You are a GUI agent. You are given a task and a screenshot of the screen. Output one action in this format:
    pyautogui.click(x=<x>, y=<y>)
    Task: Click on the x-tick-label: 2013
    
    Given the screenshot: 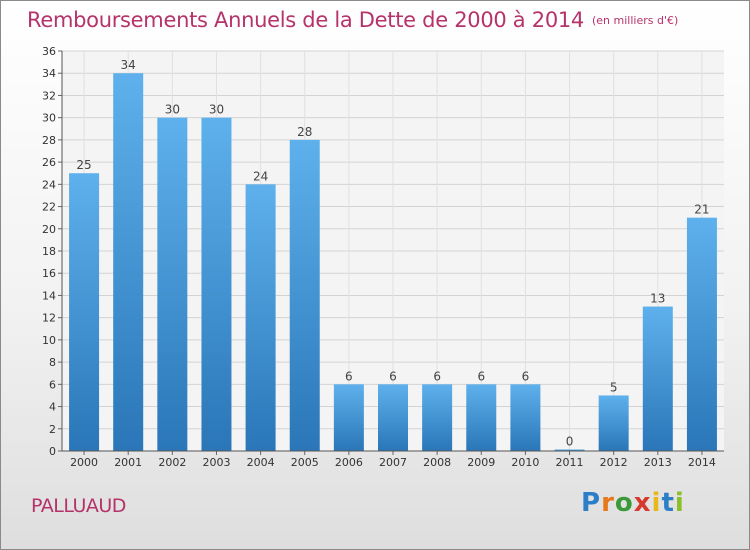 What is the action you would take?
    pyautogui.click(x=658, y=462)
    